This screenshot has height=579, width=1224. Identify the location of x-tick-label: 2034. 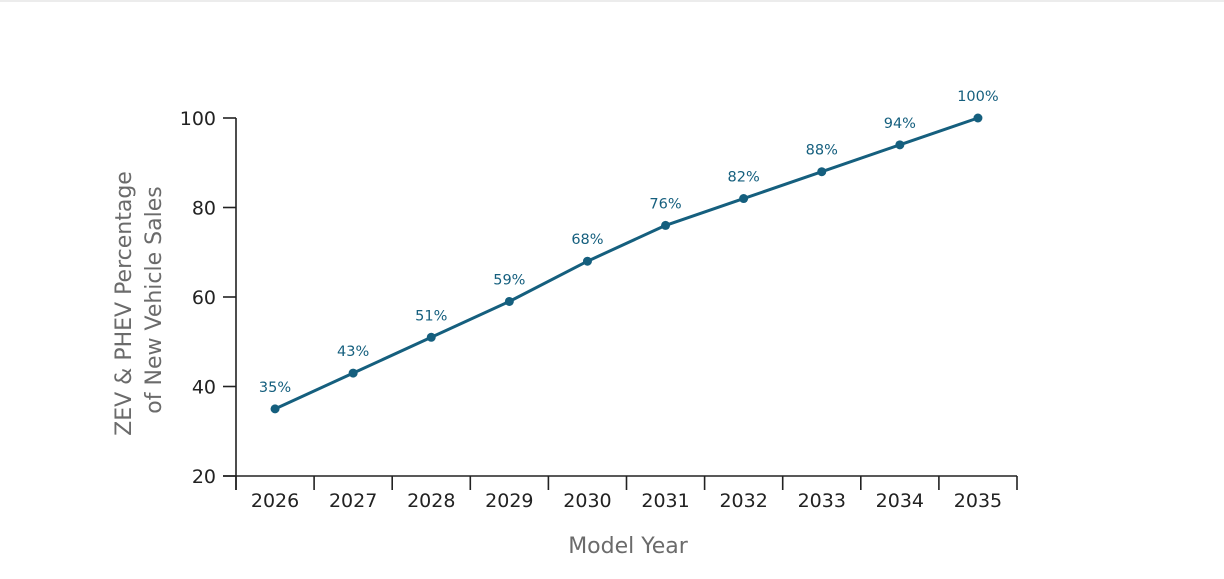
(900, 501).